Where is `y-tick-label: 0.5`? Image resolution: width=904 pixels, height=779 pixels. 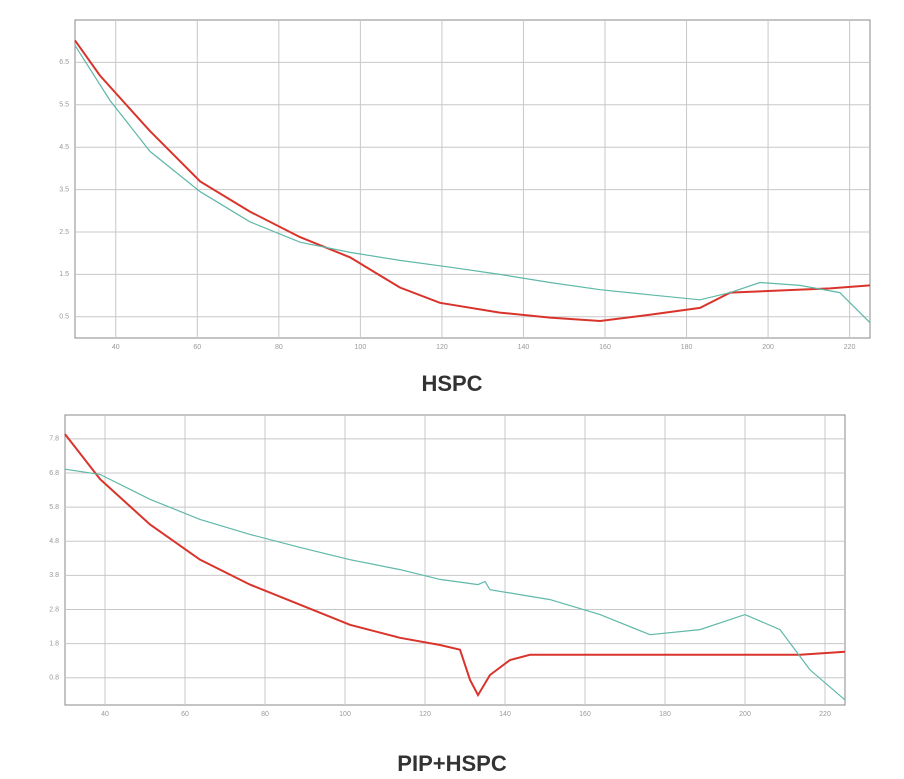 y-tick-label: 0.5 is located at coordinates (64, 317).